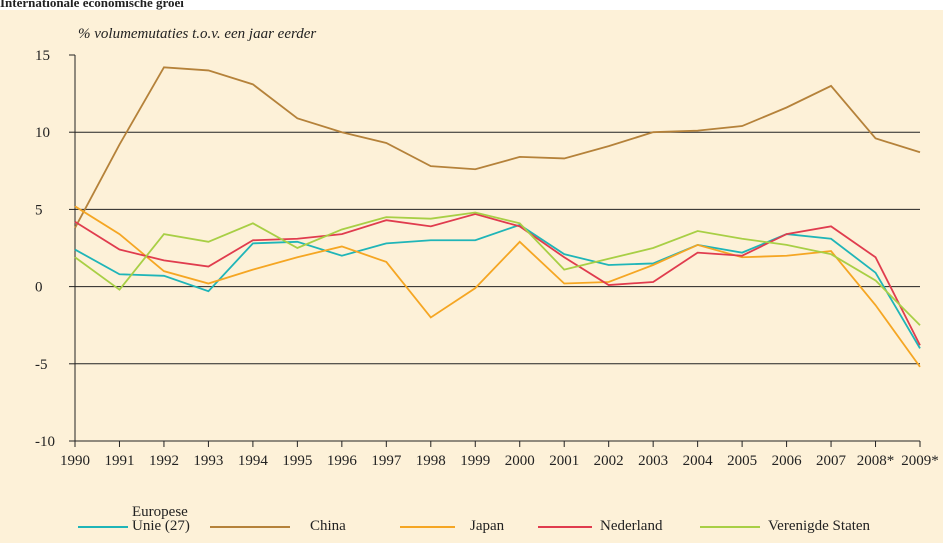 Image resolution: width=943 pixels, height=543 pixels. What do you see at coordinates (431, 461) in the screenshot?
I see `x-tick-label: 1998` at bounding box center [431, 461].